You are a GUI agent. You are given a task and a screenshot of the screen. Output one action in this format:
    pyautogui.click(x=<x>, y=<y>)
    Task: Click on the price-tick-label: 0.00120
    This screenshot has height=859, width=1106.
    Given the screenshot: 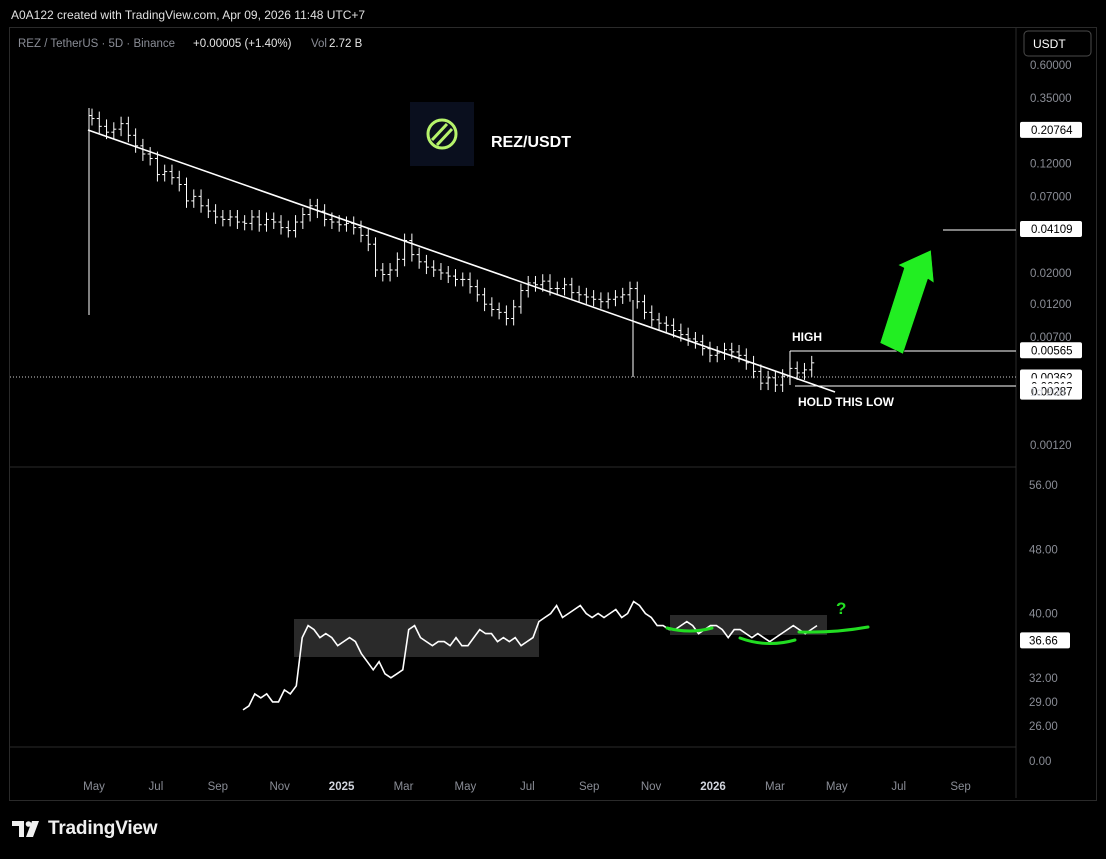 What is the action you would take?
    pyautogui.click(x=1051, y=446)
    